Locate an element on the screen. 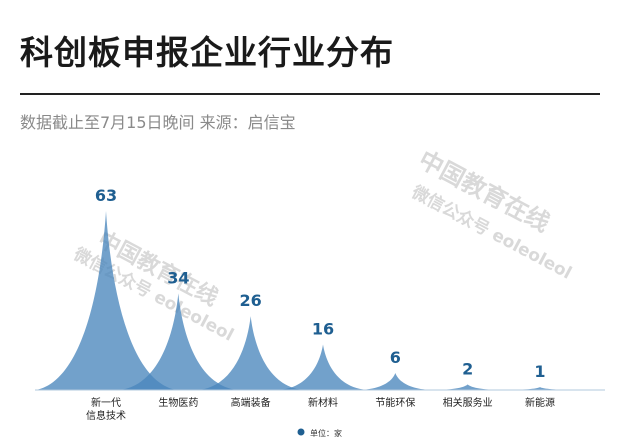 The width and height of the screenshot is (640, 447). chart-title: 科创板申报企业行业分布 is located at coordinates (207, 52).